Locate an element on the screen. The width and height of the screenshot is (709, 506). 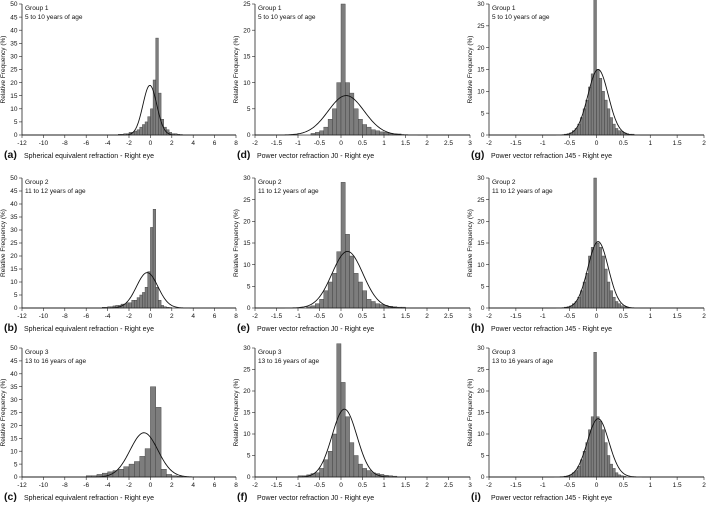
y-tick-label: 5 is located at coordinates (483, 287).